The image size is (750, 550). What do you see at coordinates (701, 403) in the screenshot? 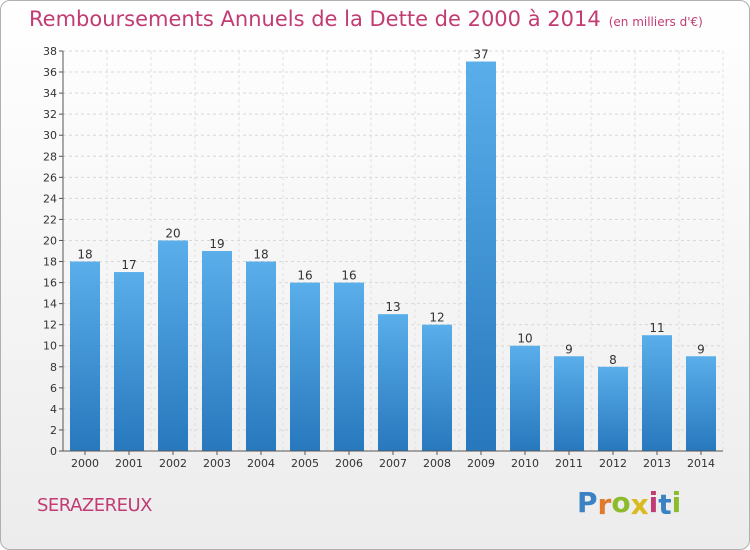
I see `bar-2014` at bounding box center [701, 403].